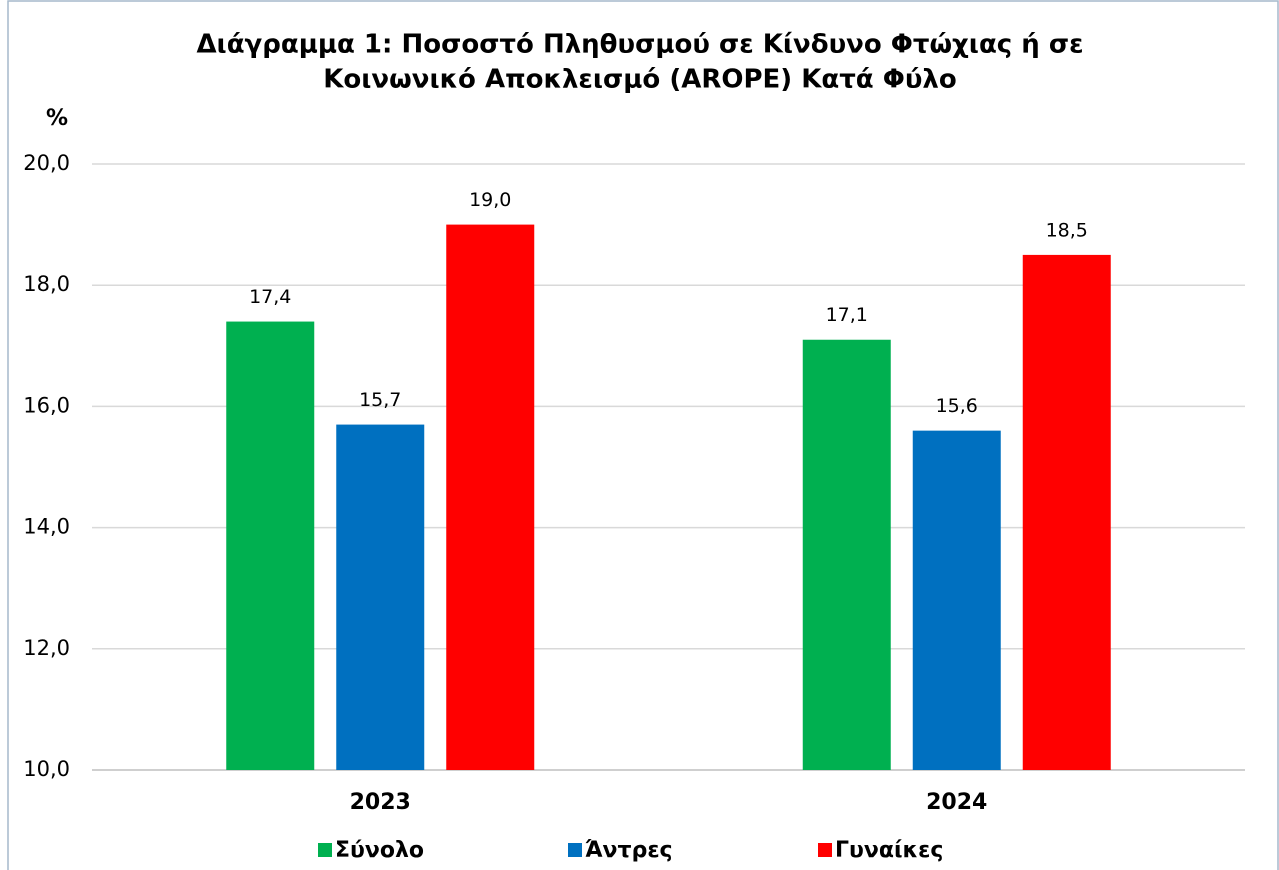  What do you see at coordinates (380, 802) in the screenshot?
I see `x-tick-label: 2023` at bounding box center [380, 802].